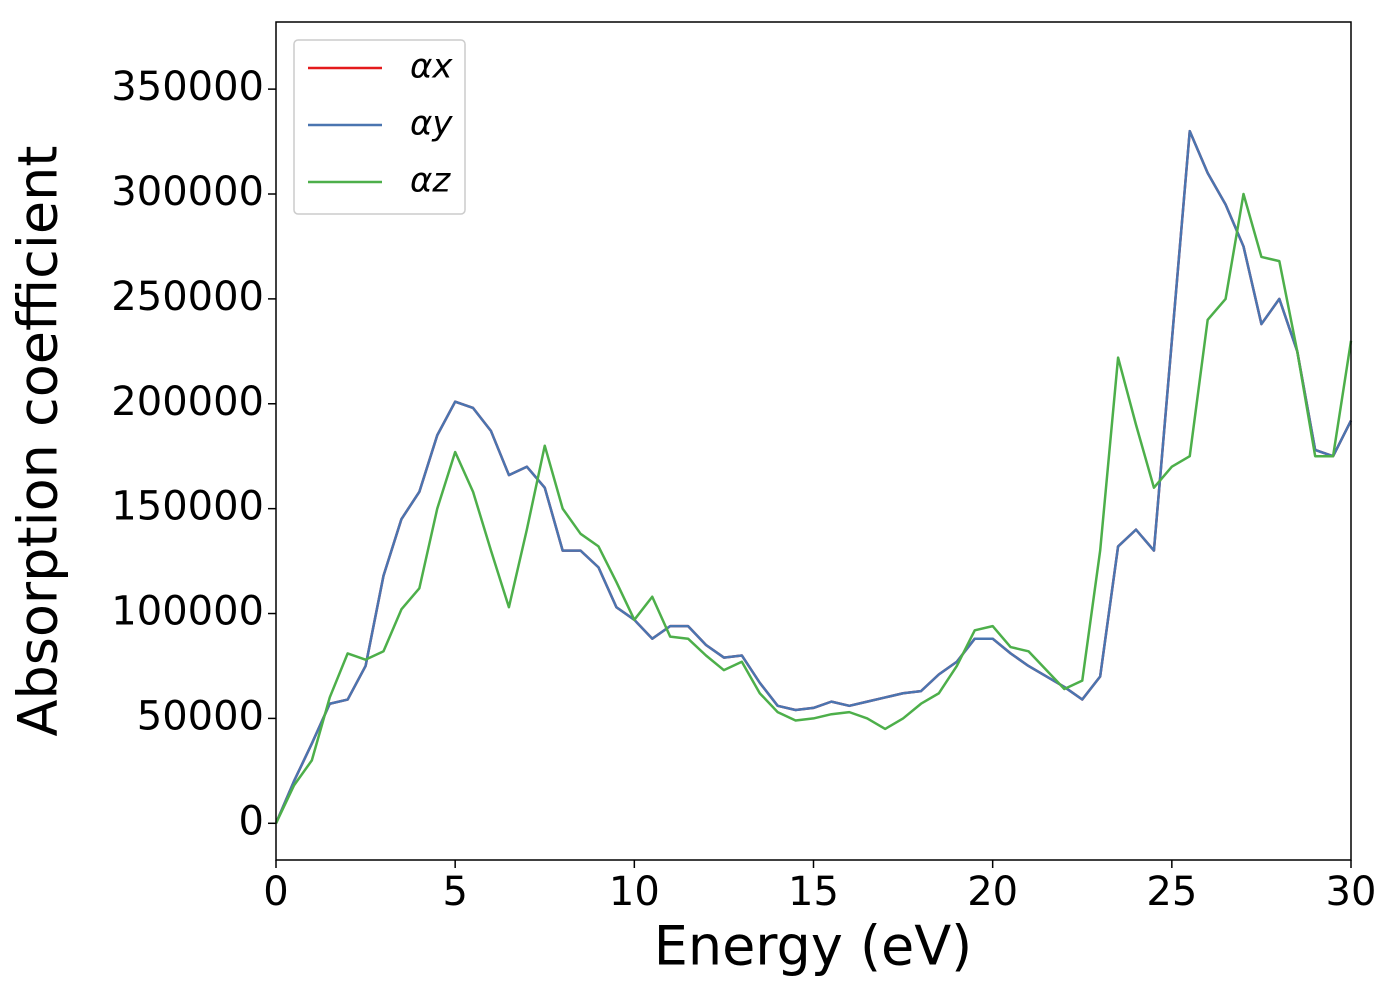  I want to click on y-axis-label: Absorption coefficient, so click(38, 441).